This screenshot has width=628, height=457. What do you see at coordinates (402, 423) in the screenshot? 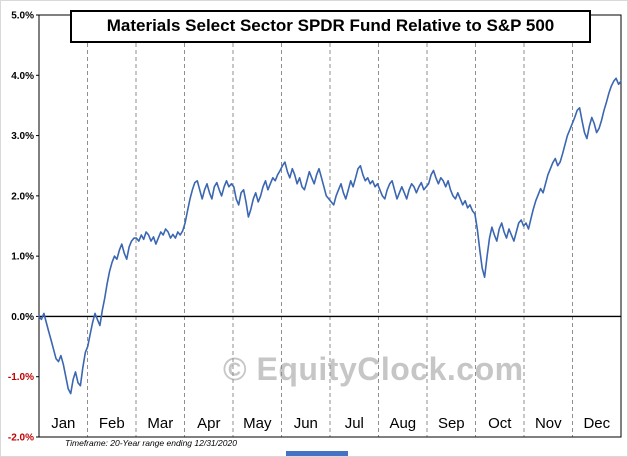
I see `month-label: Aug` at bounding box center [402, 423].